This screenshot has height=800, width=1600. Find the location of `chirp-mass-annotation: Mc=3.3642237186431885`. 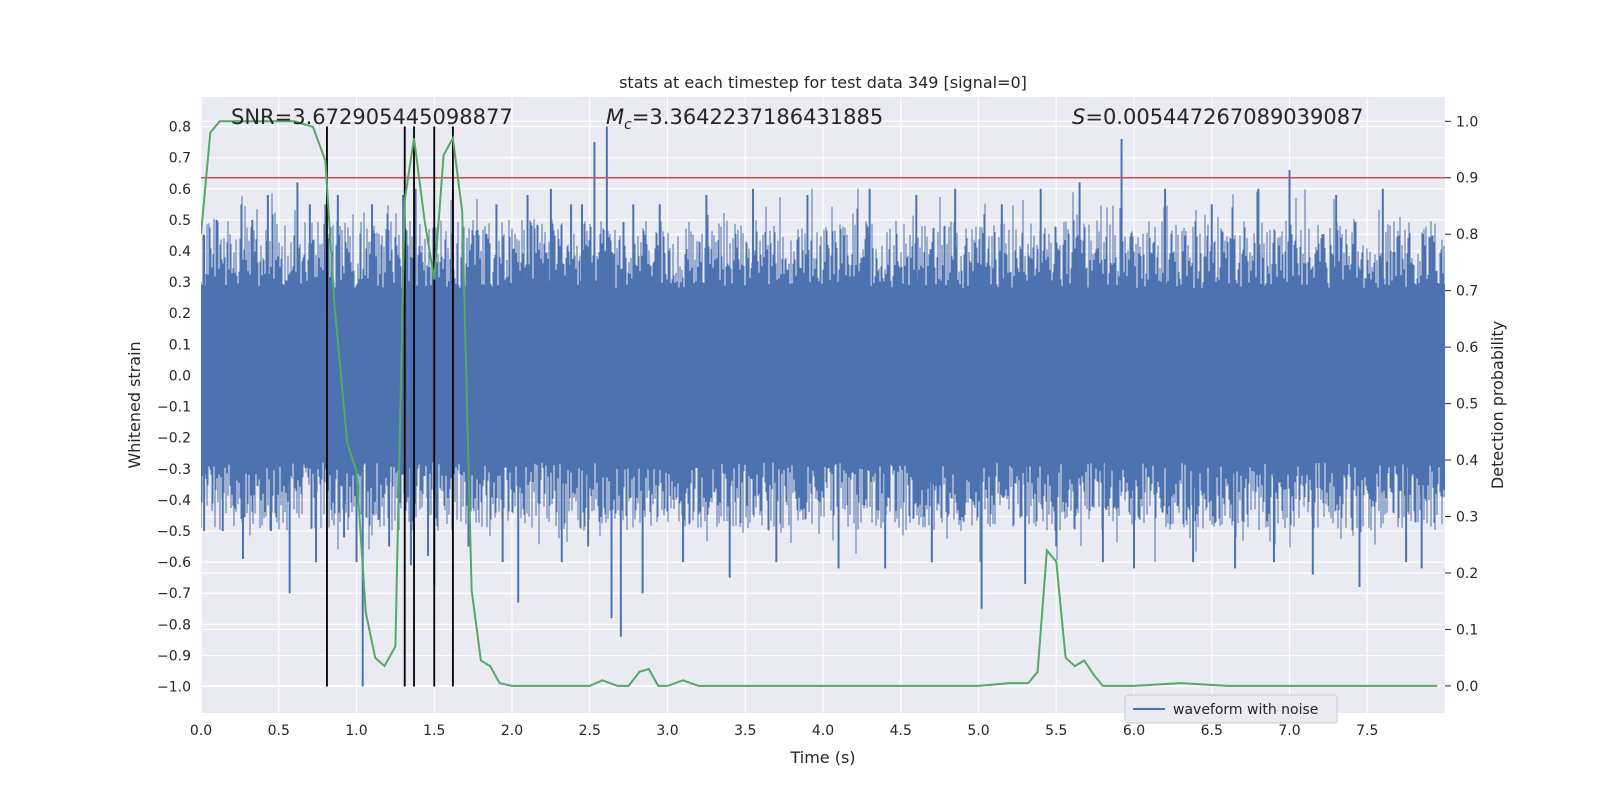

chirp-mass-annotation: Mc=3.3642237186431885 is located at coordinates (744, 119).